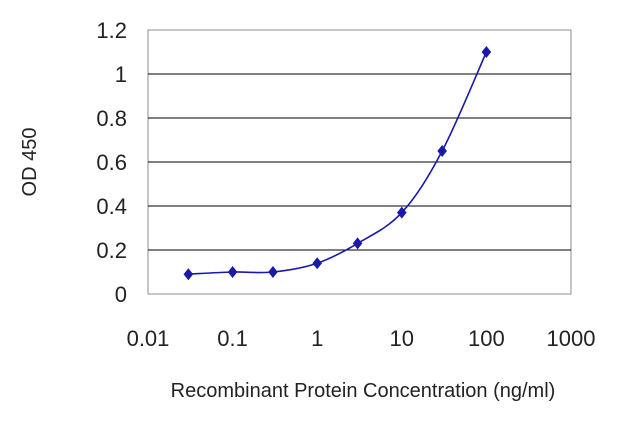  I want to click on x-tick-label: 1000, so click(571, 338).